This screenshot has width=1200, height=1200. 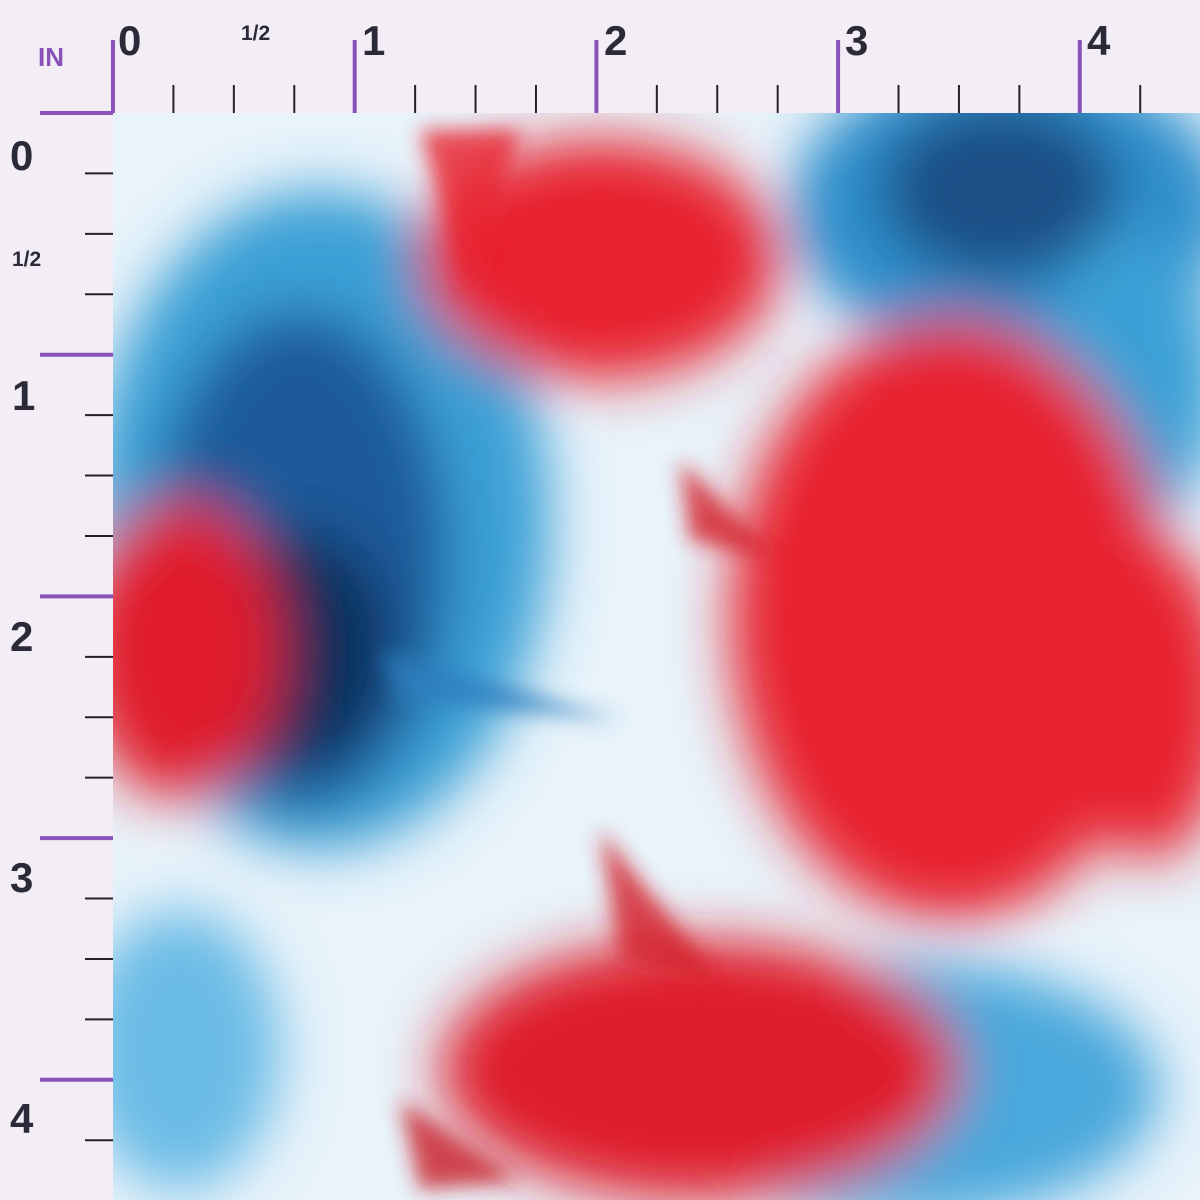 I want to click on top-label: 4, so click(x=1099, y=40).